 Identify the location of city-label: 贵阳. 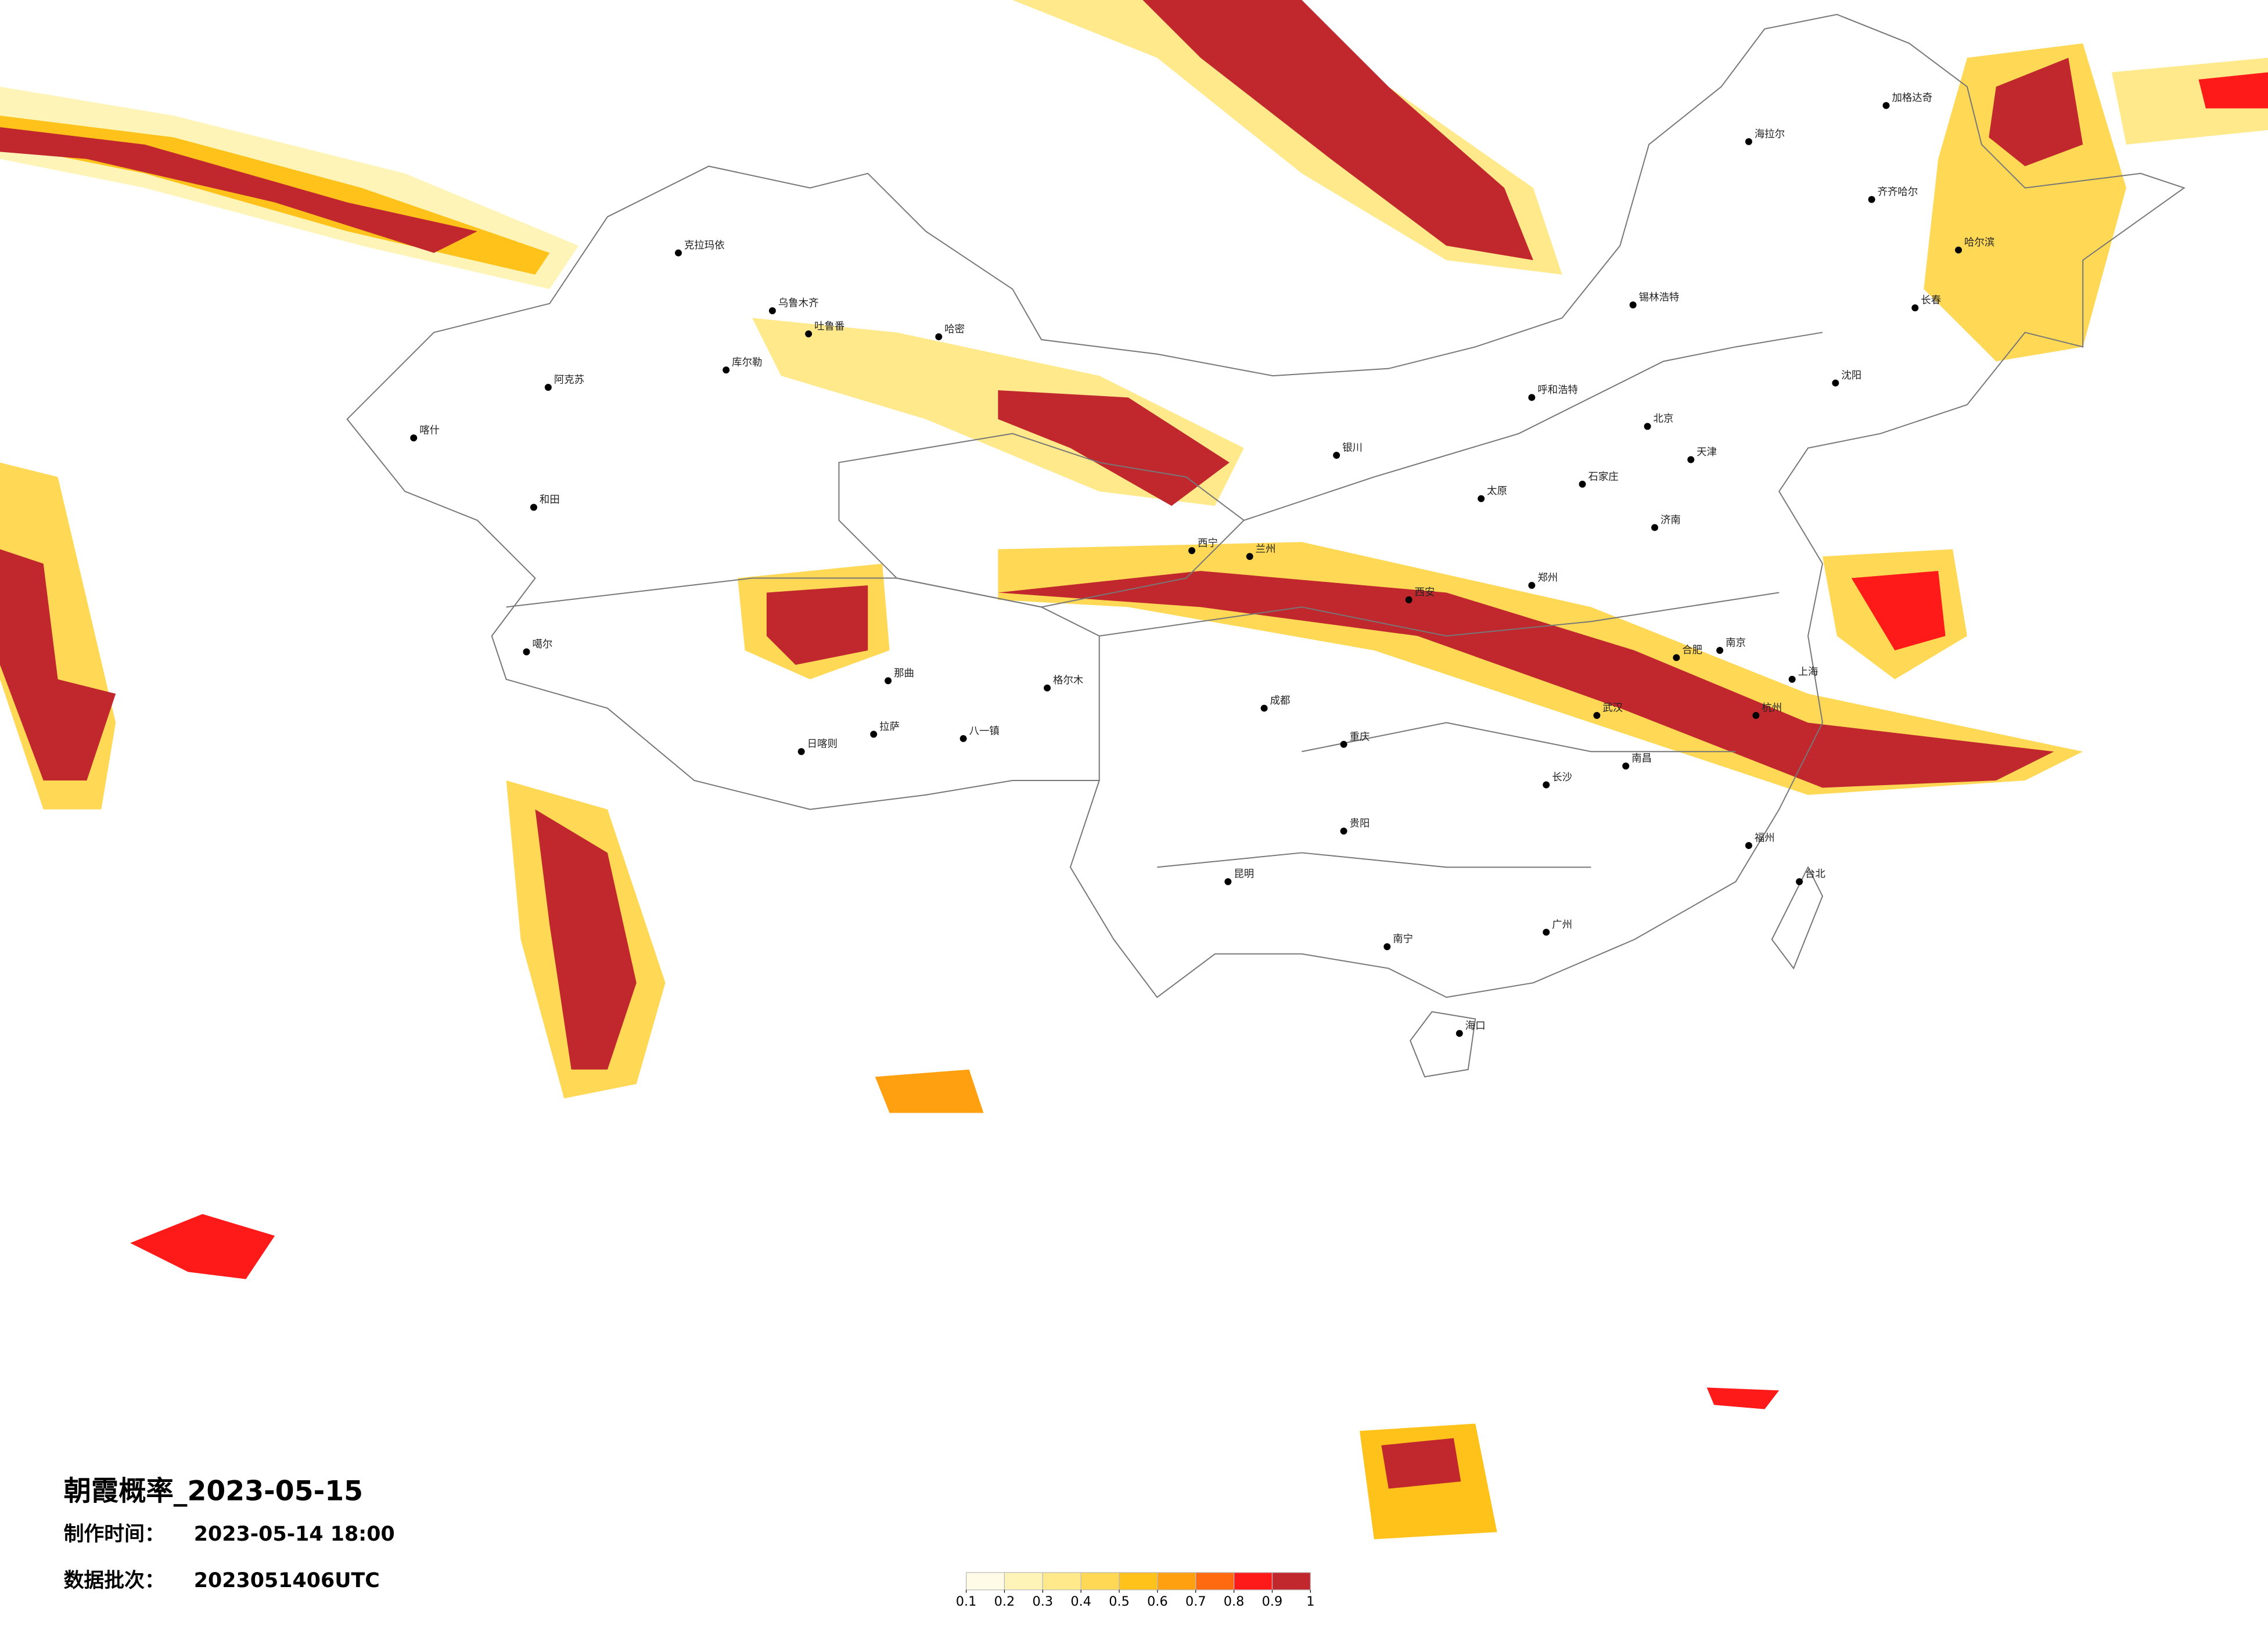
(1360, 824).